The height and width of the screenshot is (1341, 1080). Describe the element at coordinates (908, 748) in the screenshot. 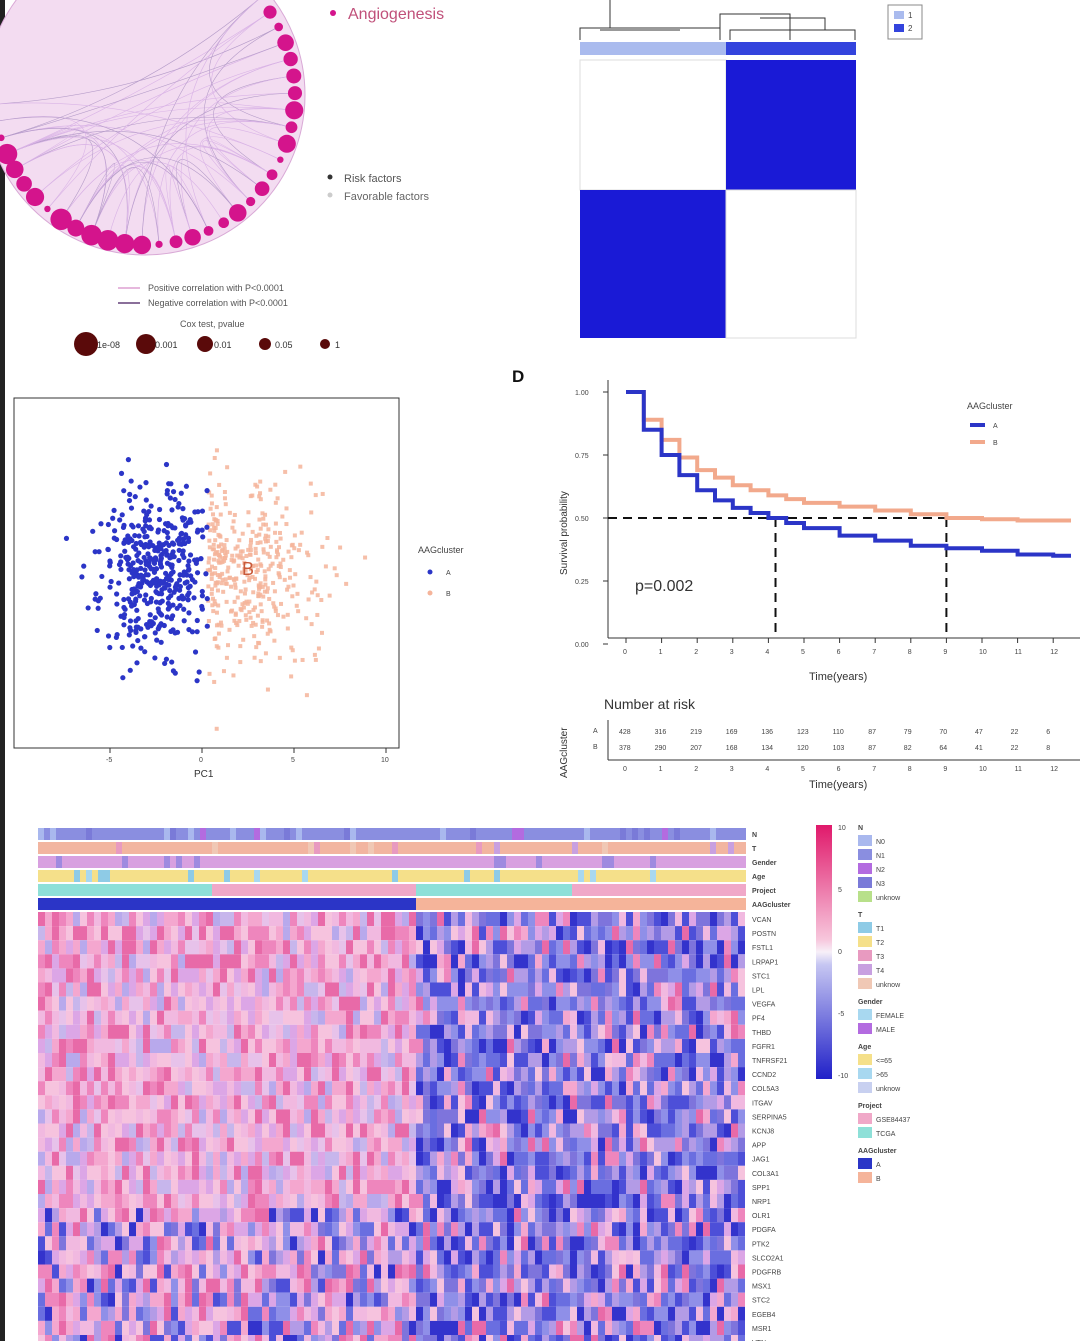

I see `risk-cell: 82` at that location.